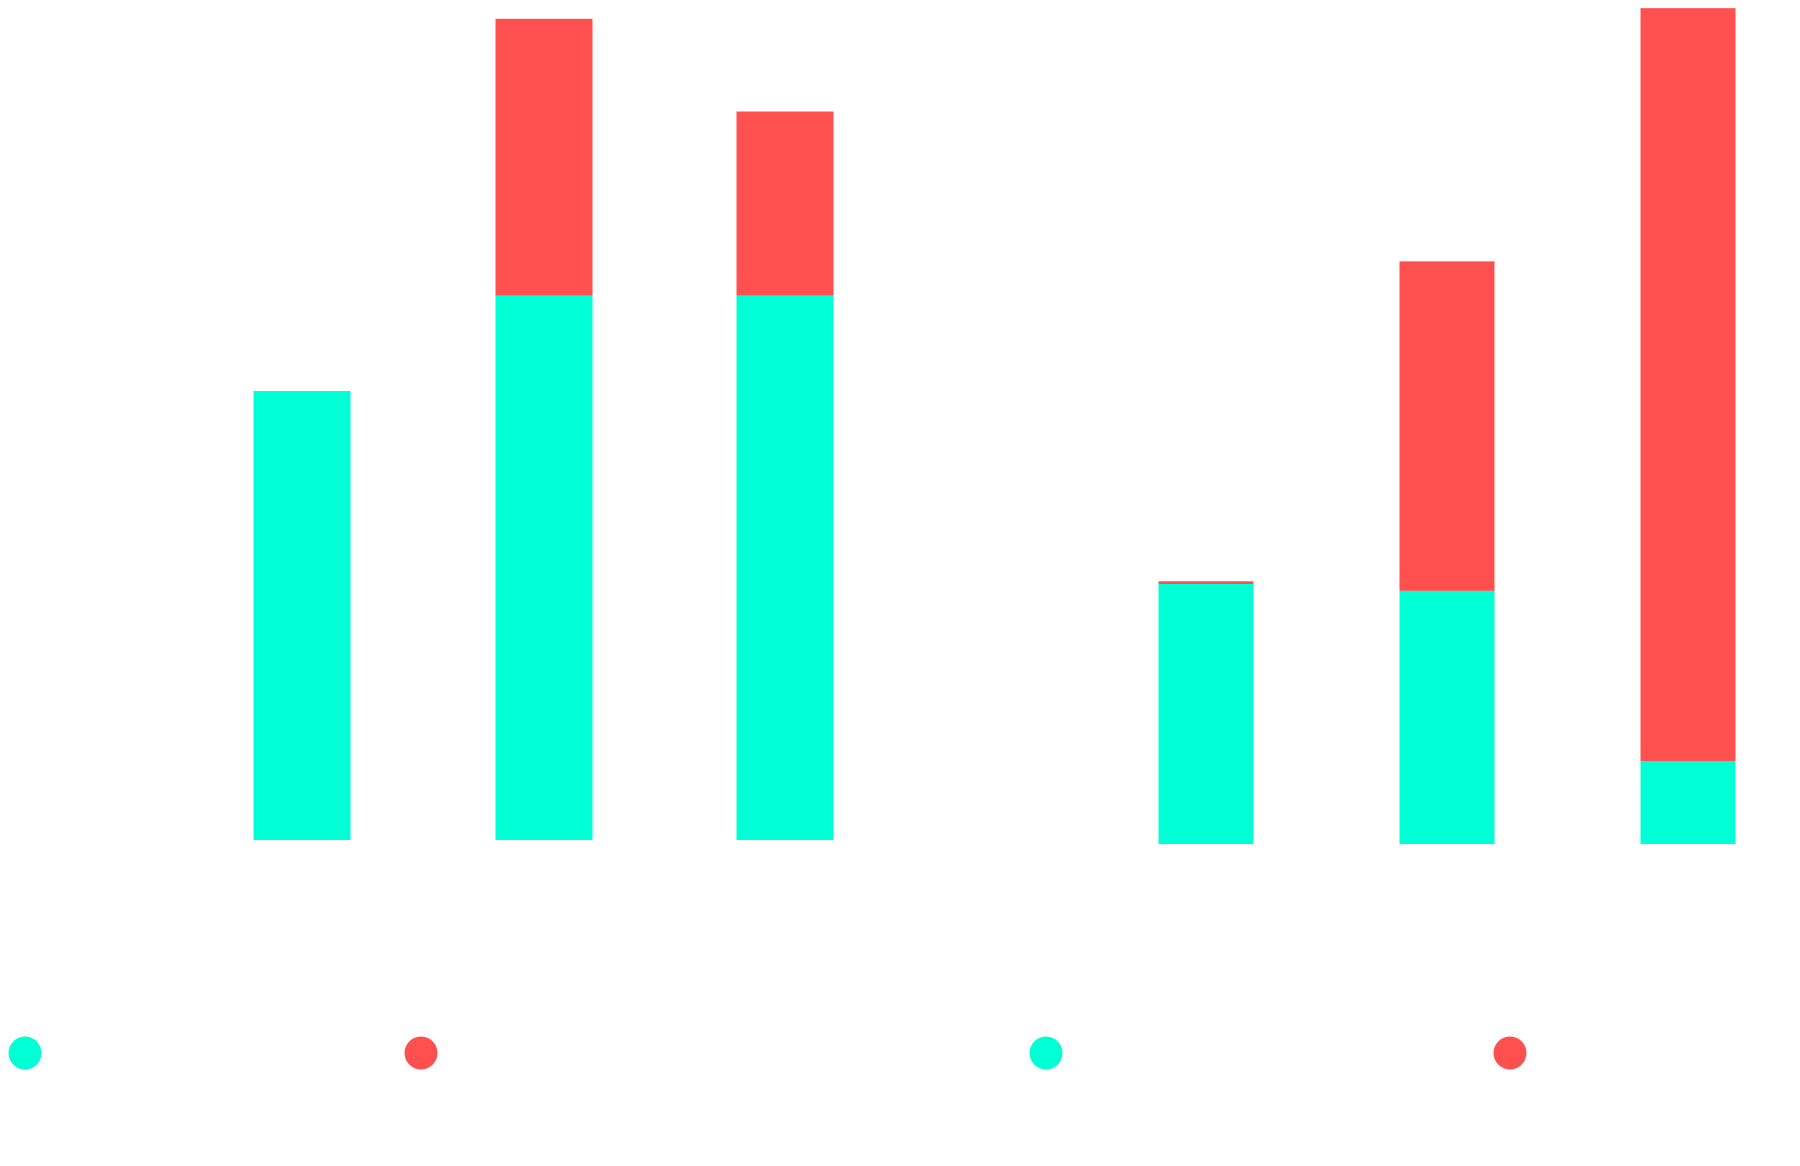 This screenshot has width=1800, height=1166. Describe the element at coordinates (1688, 802) in the screenshot. I see `bar-segment-chart2-cat3-series1` at that location.